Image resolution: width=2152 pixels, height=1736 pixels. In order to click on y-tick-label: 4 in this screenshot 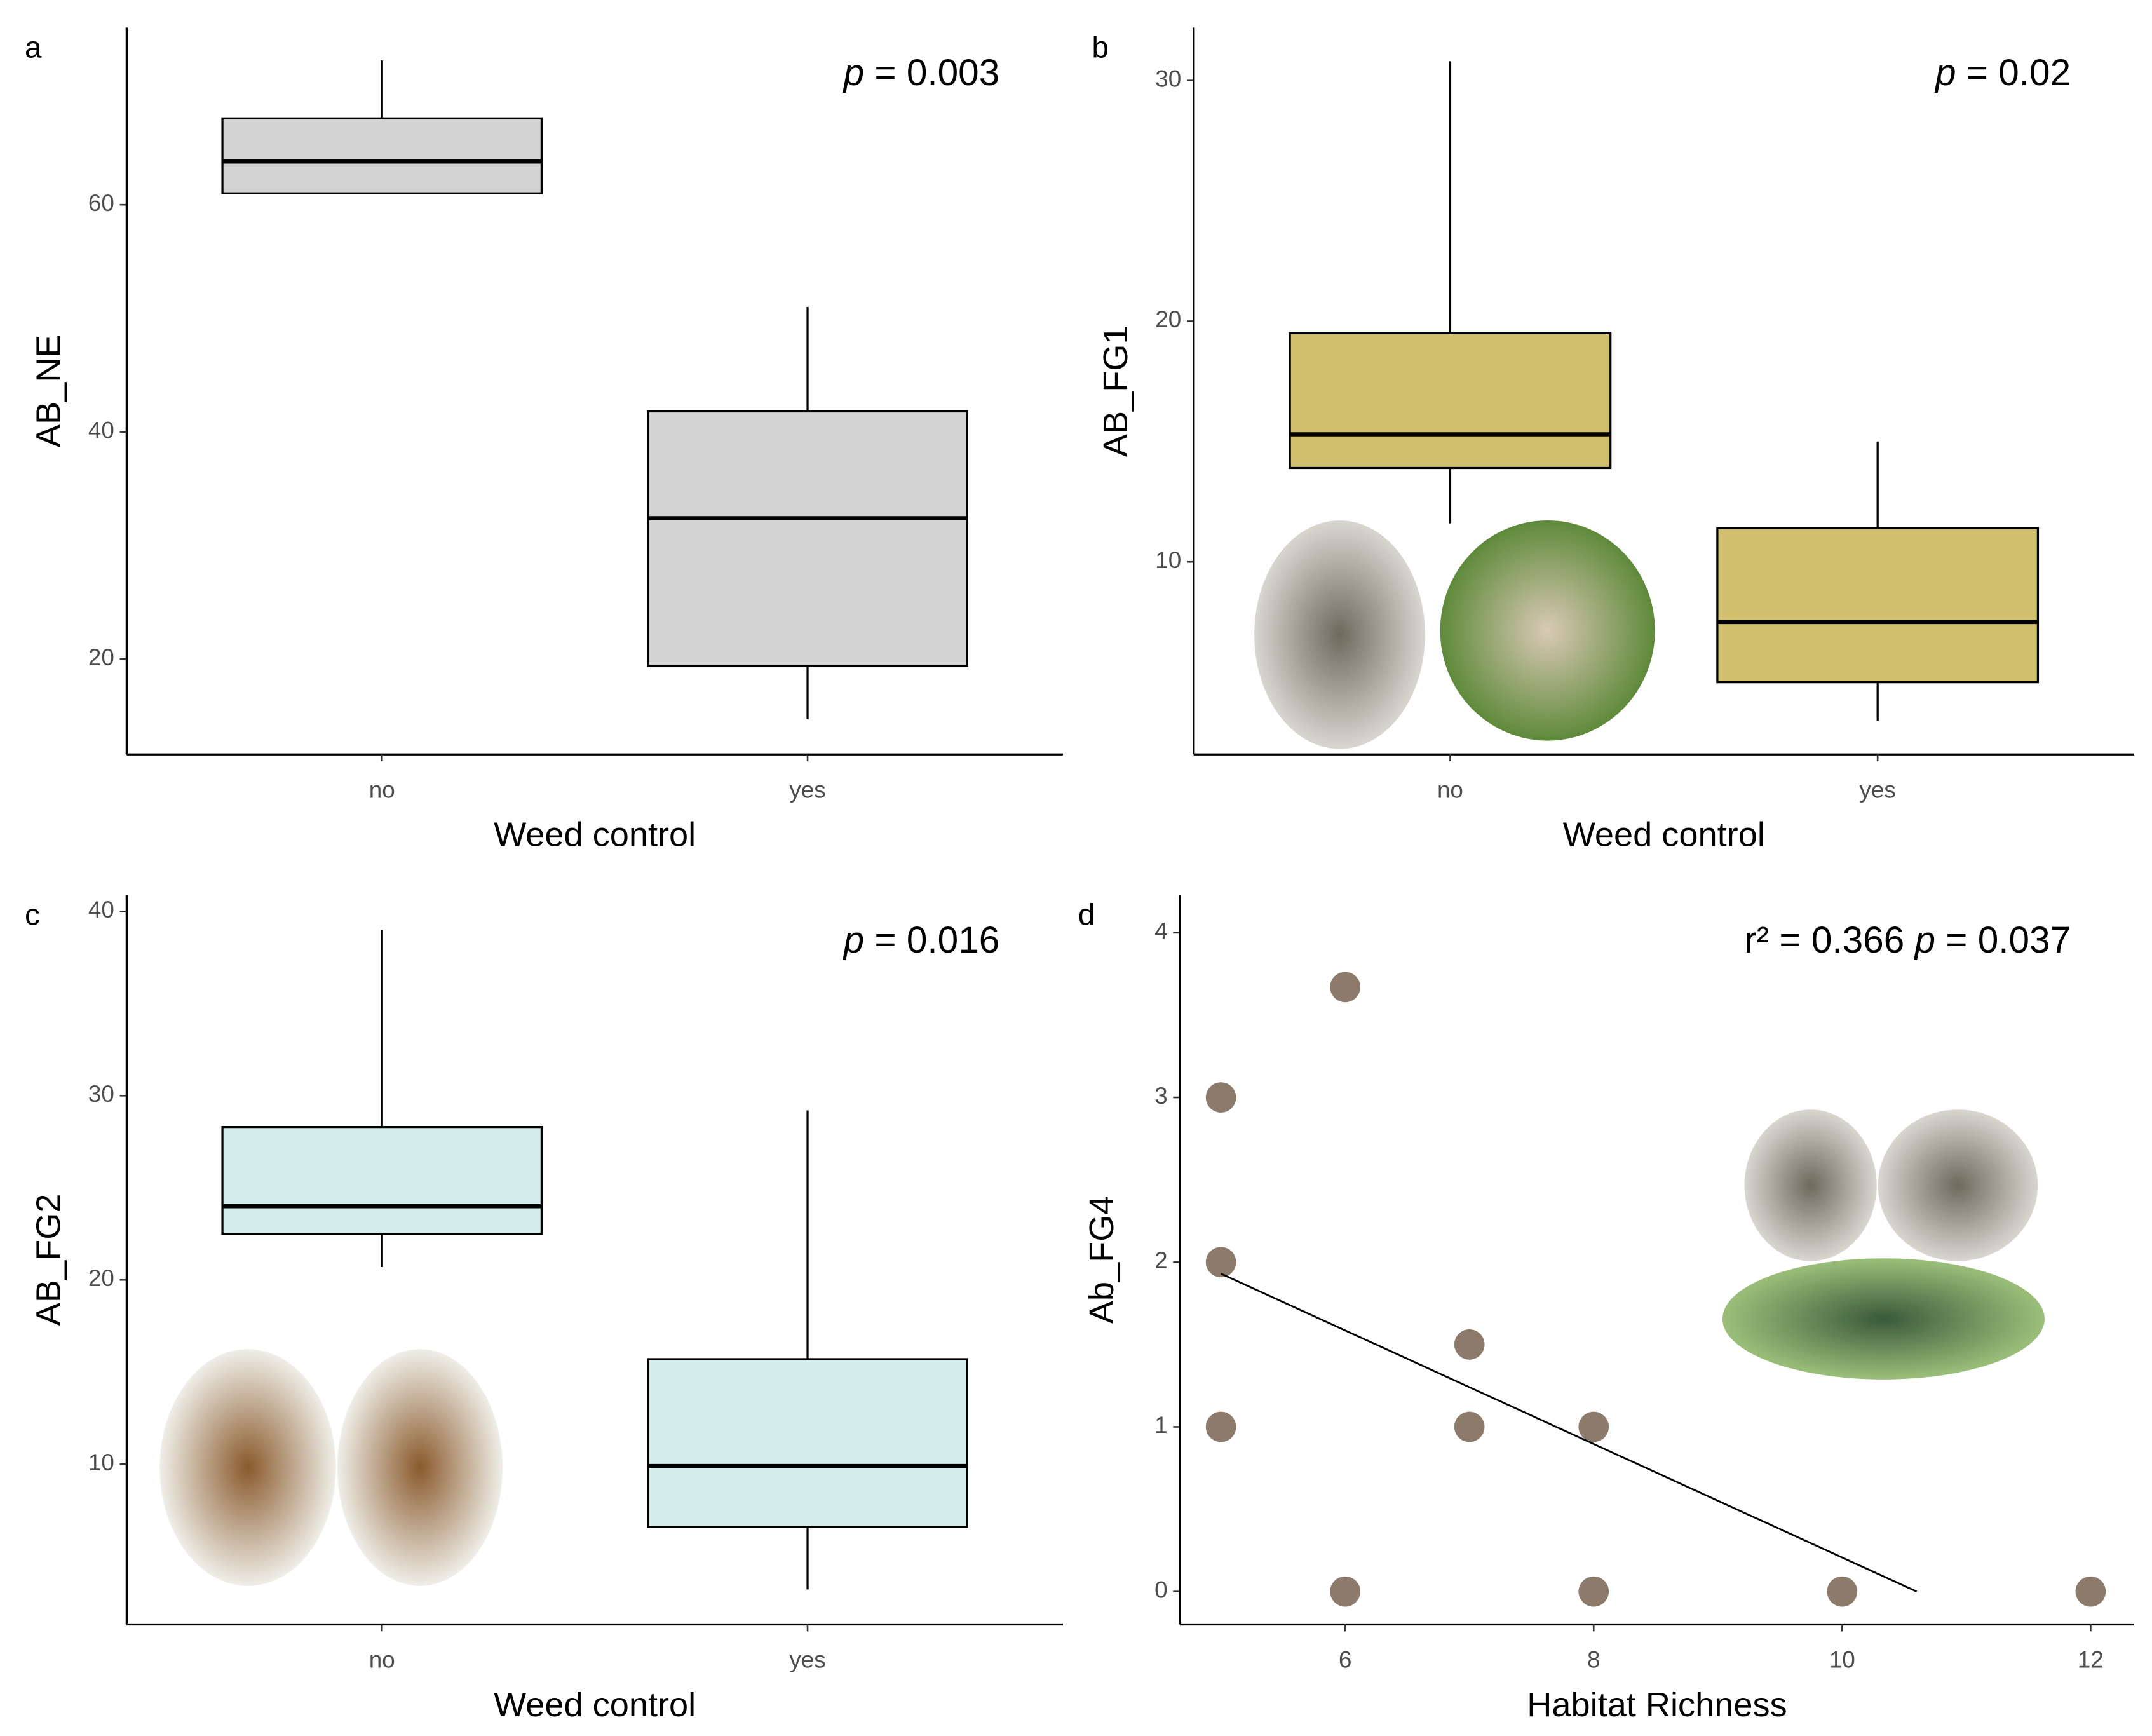, I will do `click(1160, 931)`.